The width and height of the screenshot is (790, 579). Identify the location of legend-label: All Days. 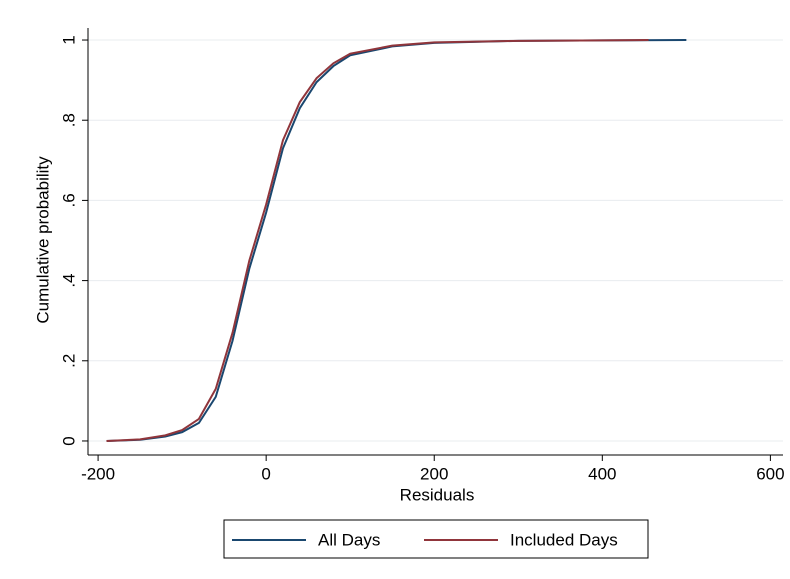
(349, 539).